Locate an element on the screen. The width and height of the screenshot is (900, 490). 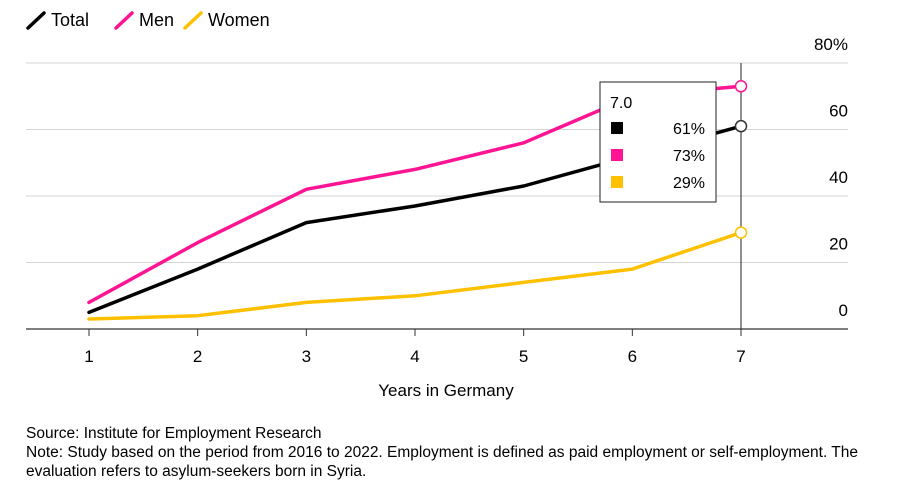
x-axis-label: Years in Germany is located at coordinates (446, 390).